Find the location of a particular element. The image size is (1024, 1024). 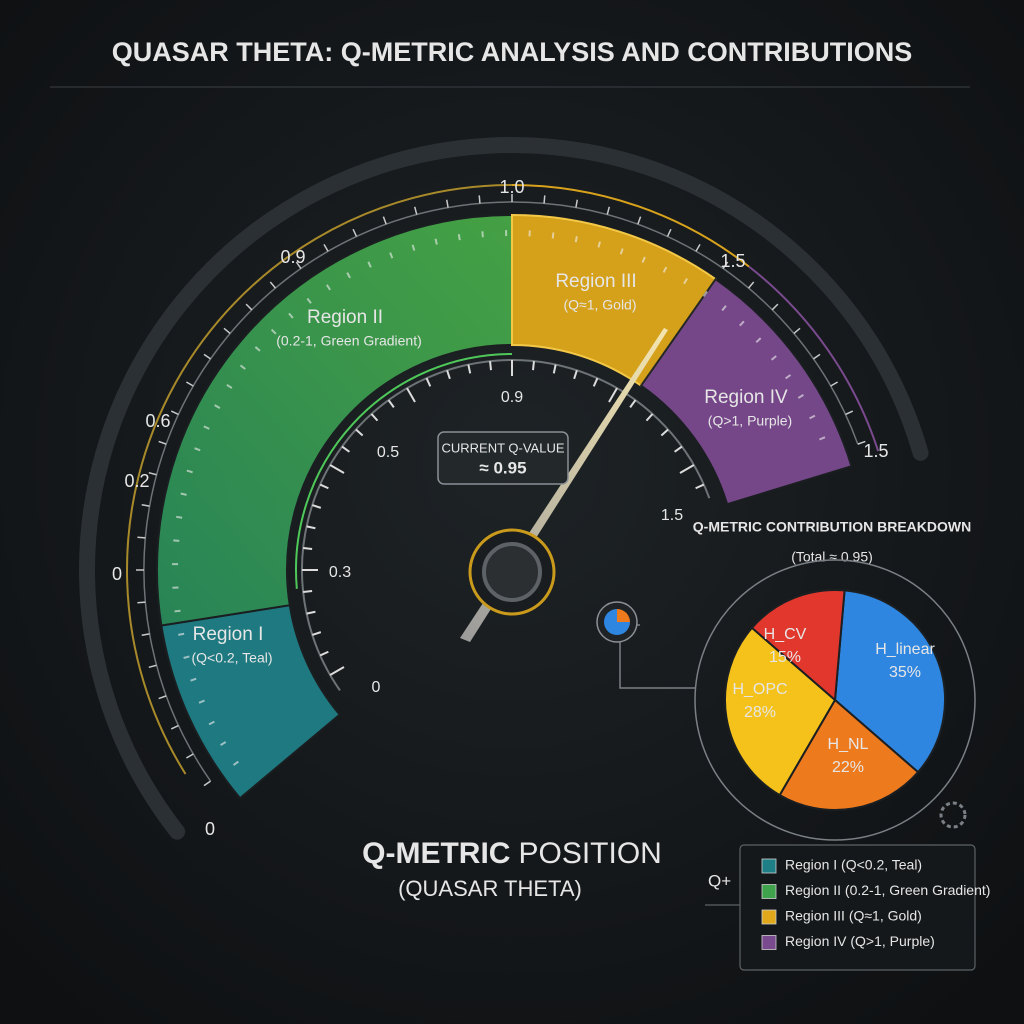

gauge-subcaption: (QUASAR THETA) is located at coordinates (490, 888).